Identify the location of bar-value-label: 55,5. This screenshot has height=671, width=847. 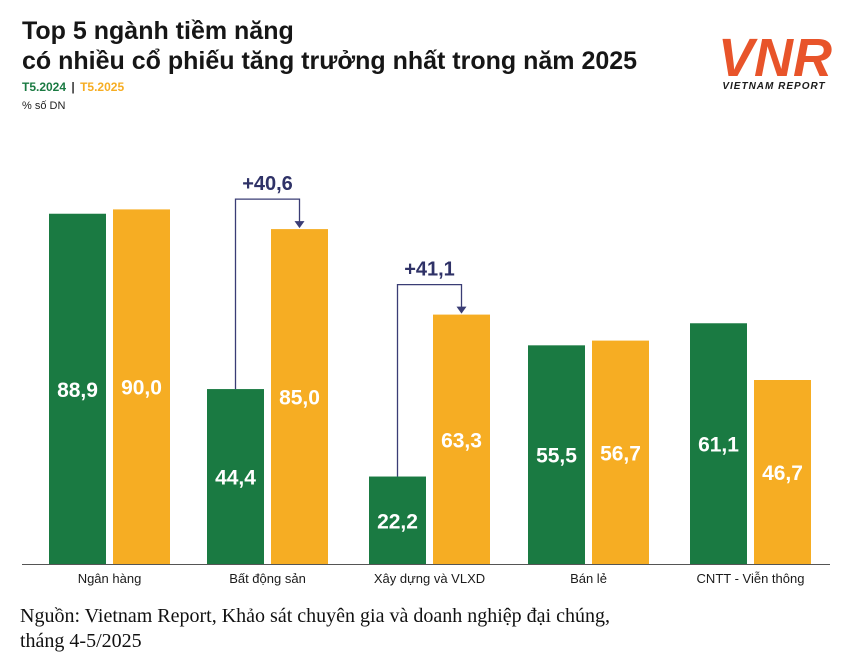
(556, 456).